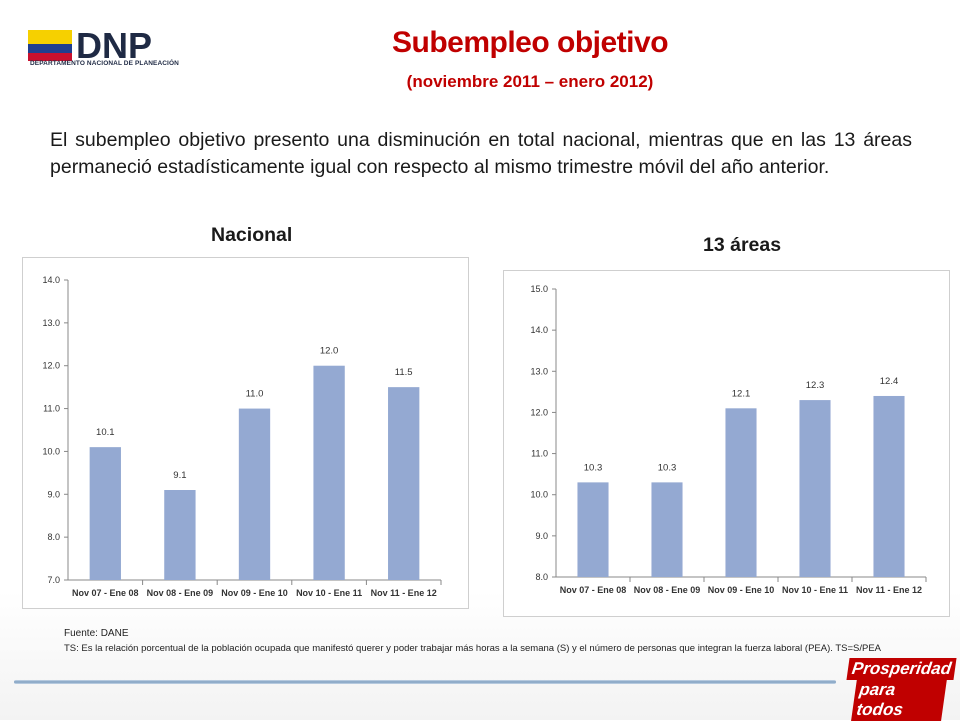 Image resolution: width=960 pixels, height=721 pixels. Describe the element at coordinates (114, 45) in the screenshot. I see `logo-word: DNP` at that location.